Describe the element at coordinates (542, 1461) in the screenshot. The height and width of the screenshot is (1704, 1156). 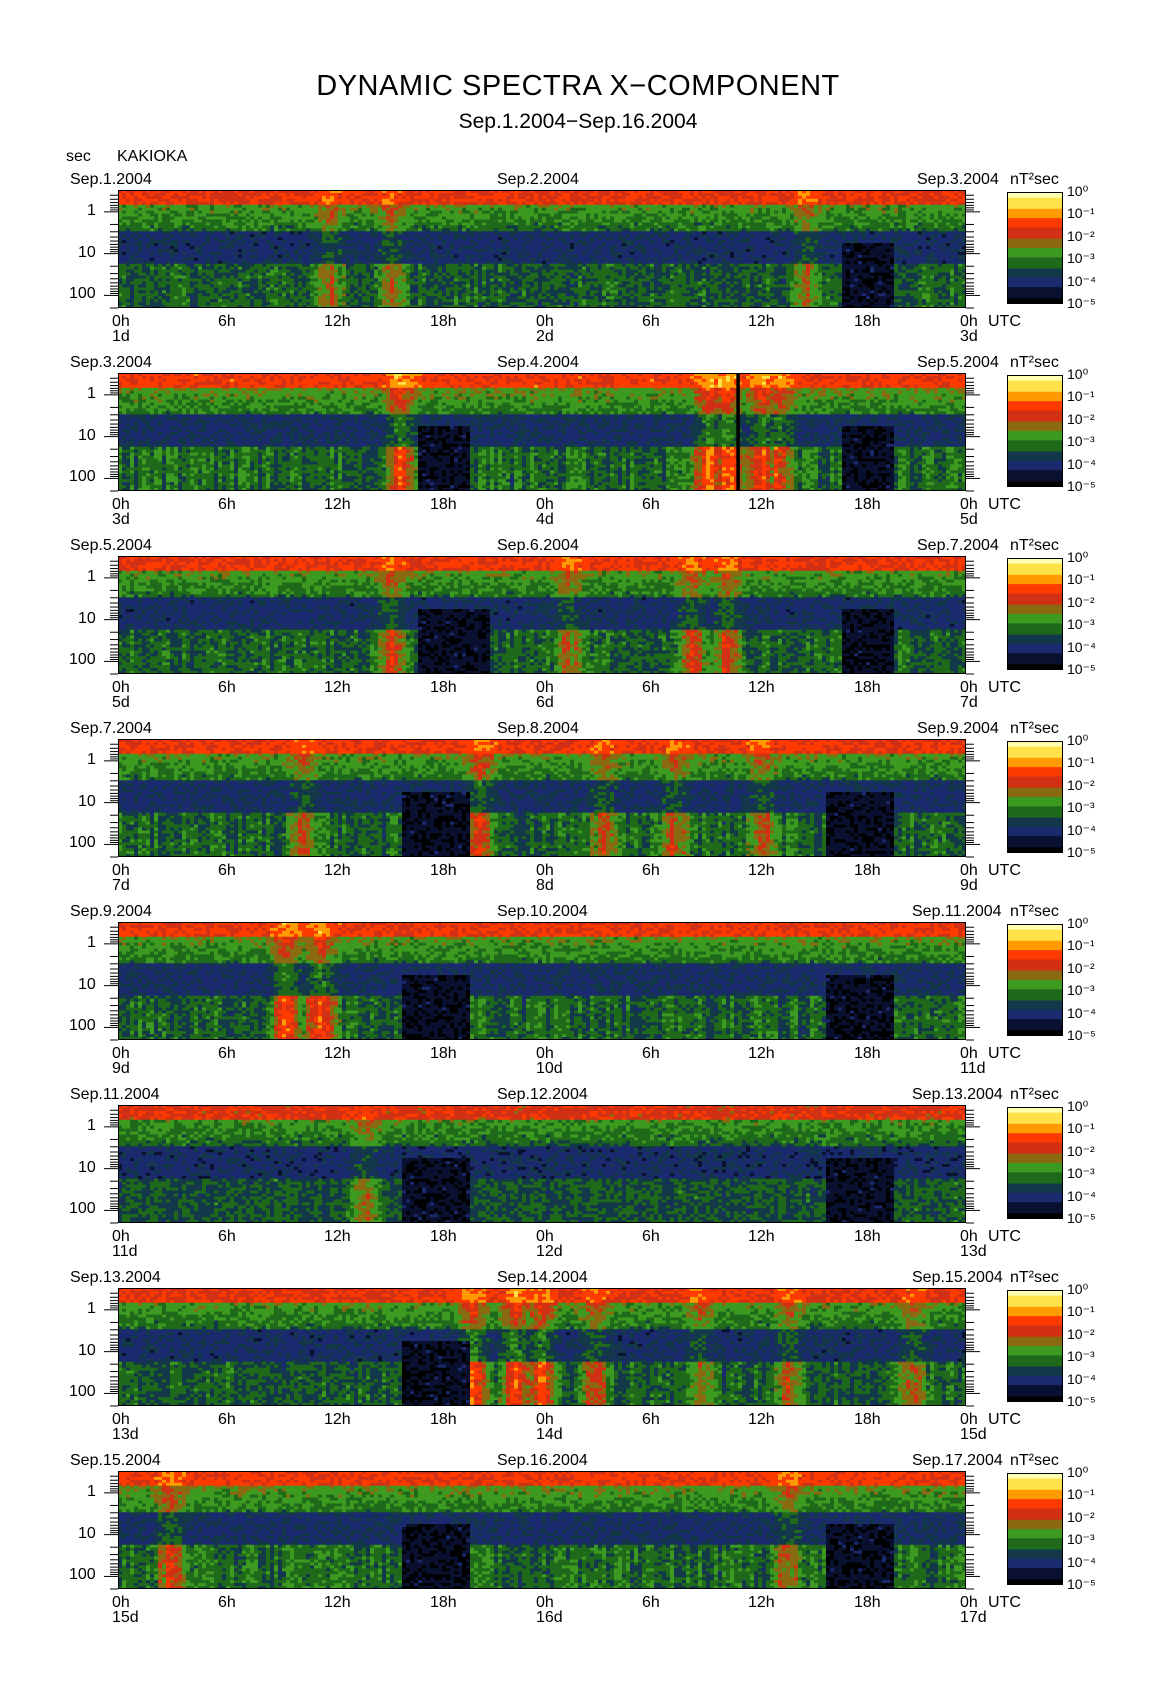
I see `panel-mid-date: Sep.16.2004` at that location.